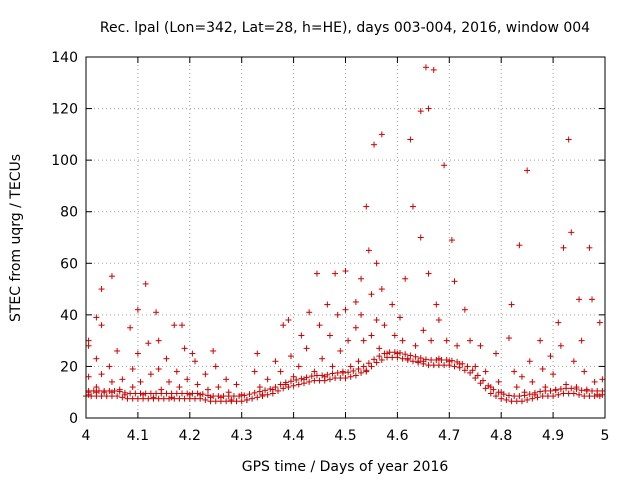 This screenshot has height=480, width=640. I want to click on y-tick-label: 100, so click(64, 161).